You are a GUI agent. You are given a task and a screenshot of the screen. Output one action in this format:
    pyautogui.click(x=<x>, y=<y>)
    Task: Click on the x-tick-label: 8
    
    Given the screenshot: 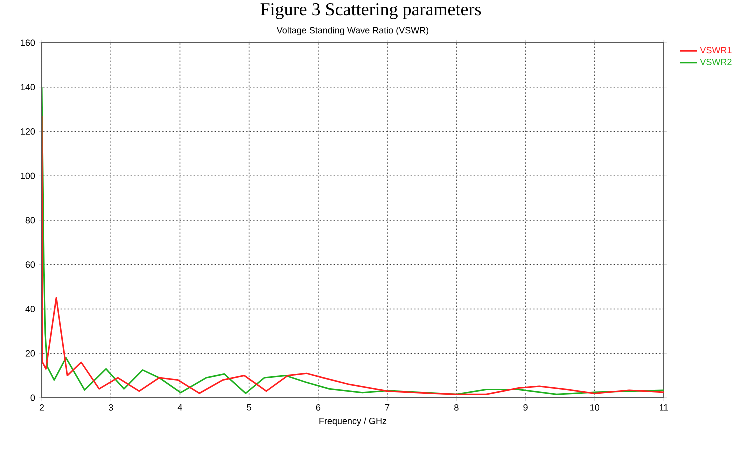 What is the action you would take?
    pyautogui.click(x=456, y=407)
    